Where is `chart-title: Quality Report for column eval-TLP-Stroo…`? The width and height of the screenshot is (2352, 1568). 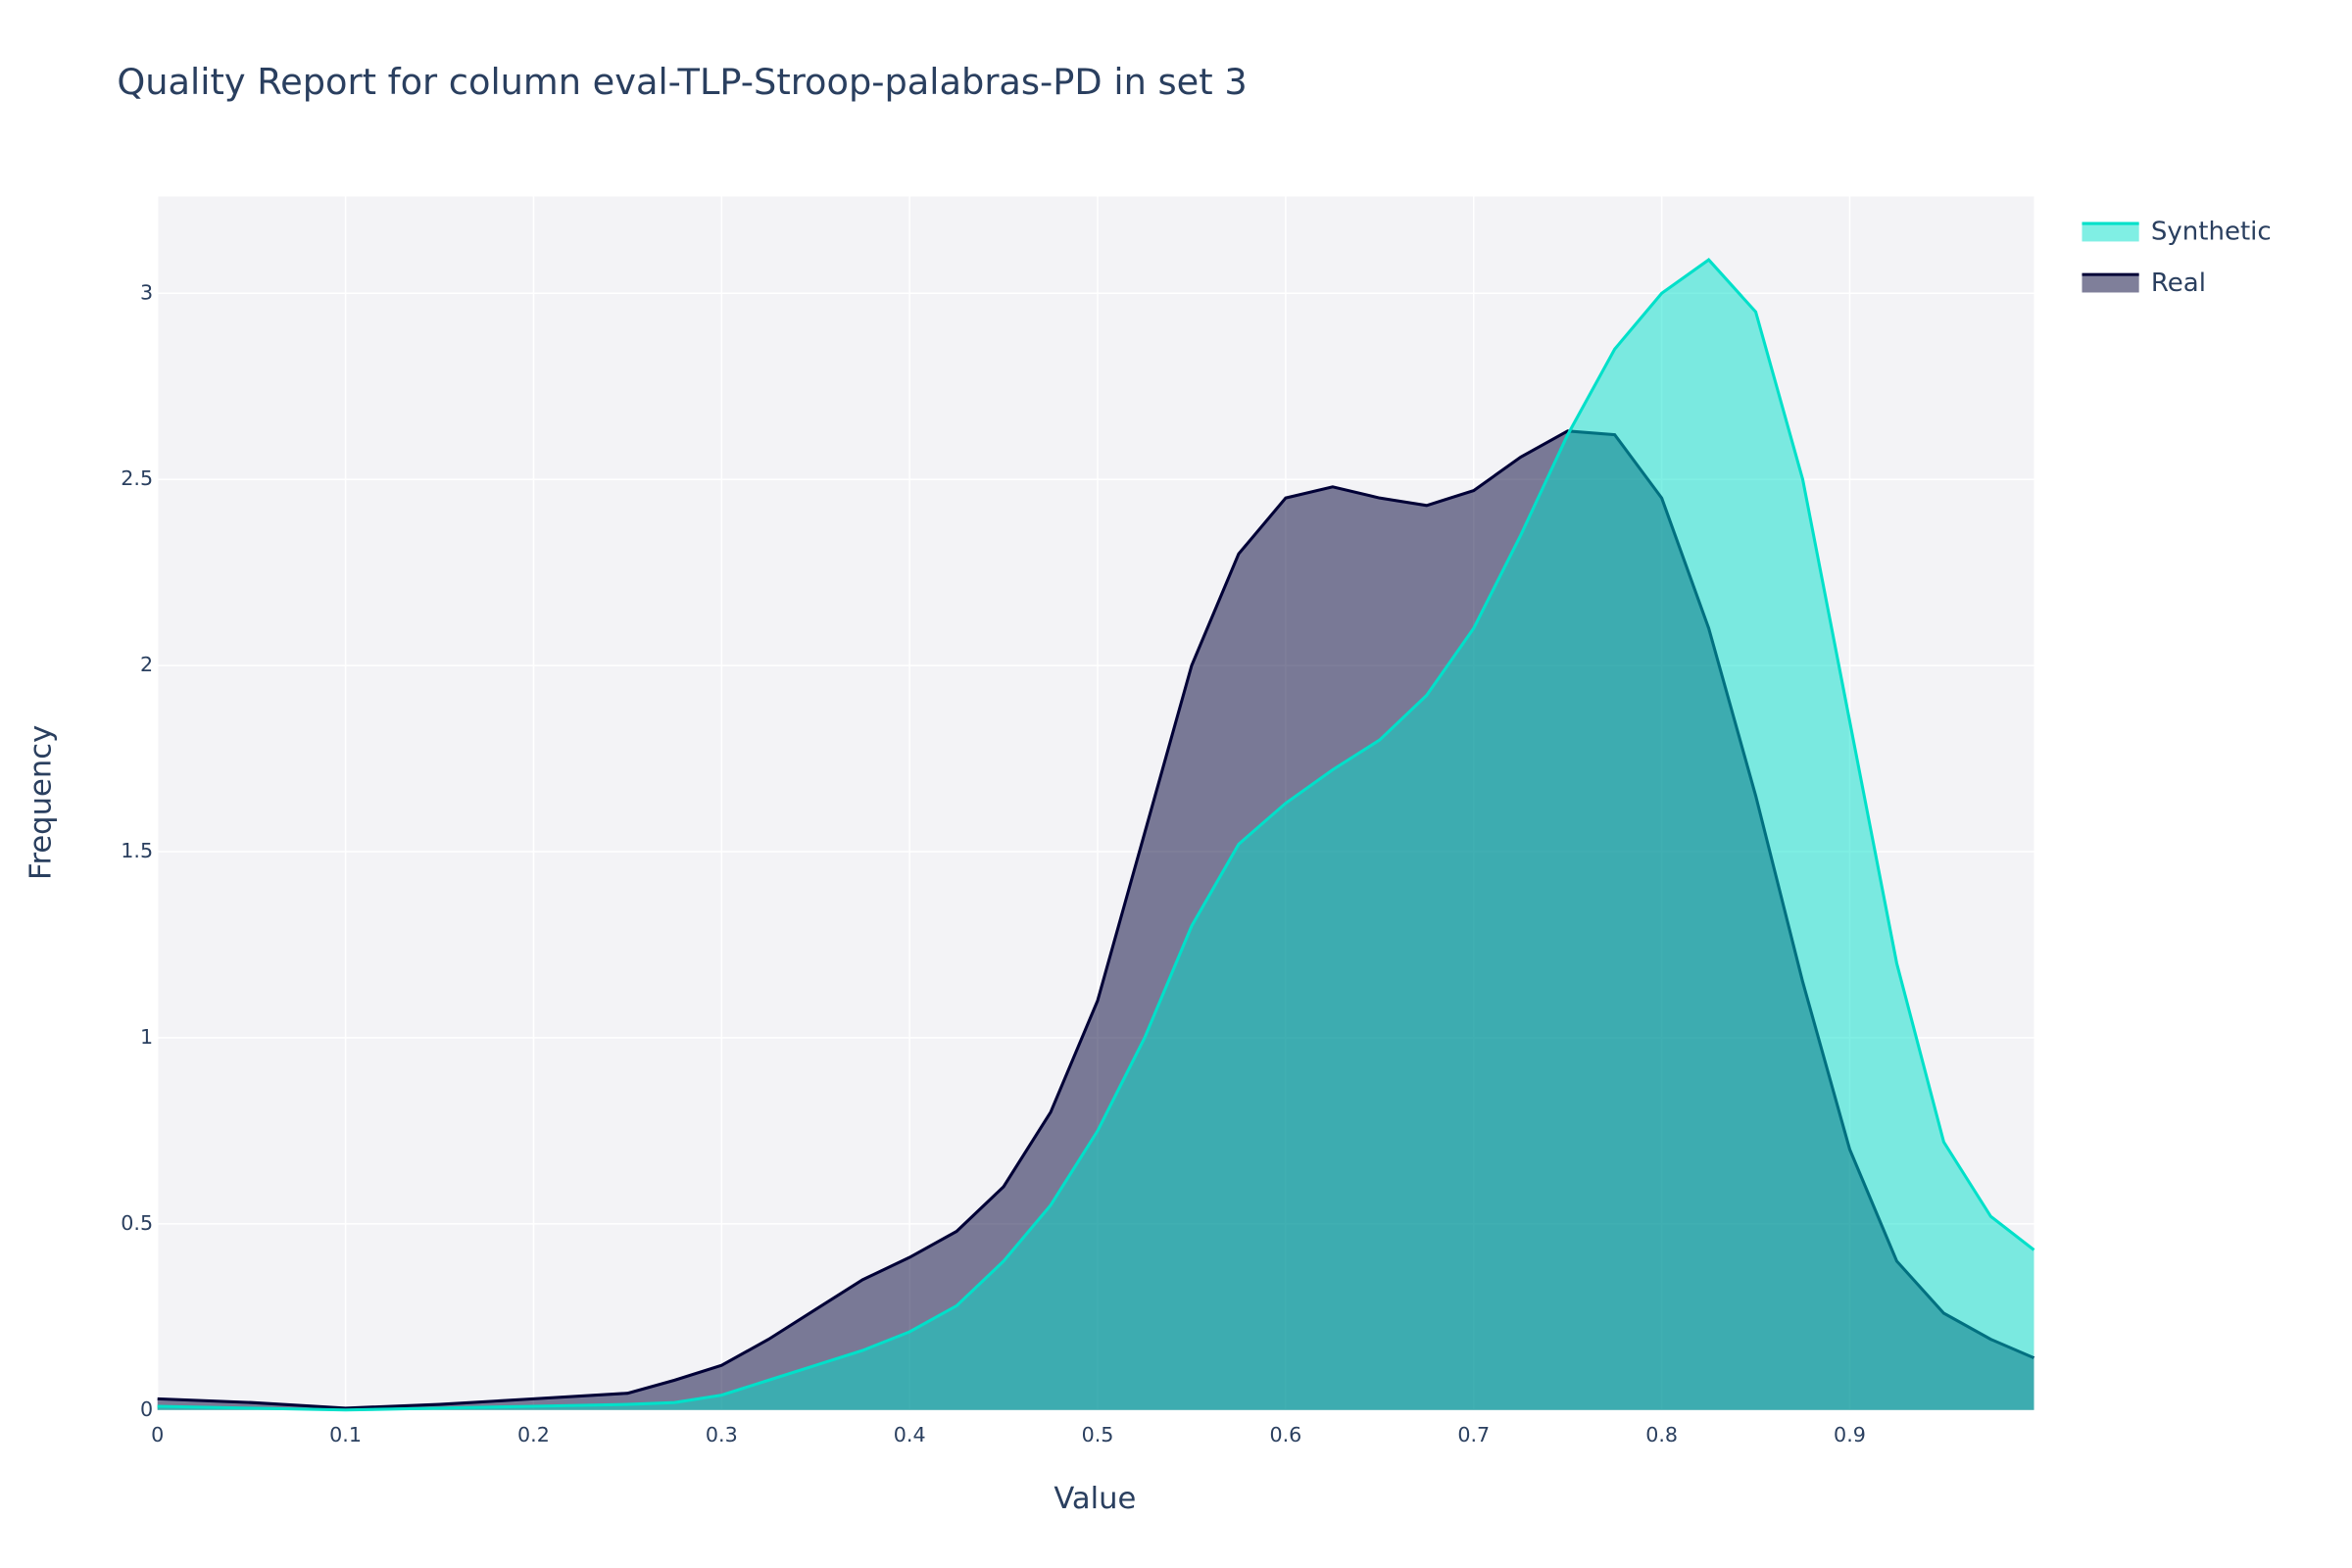 chart-title: Quality Report for column eval-TLP-Stroo… is located at coordinates (682, 82).